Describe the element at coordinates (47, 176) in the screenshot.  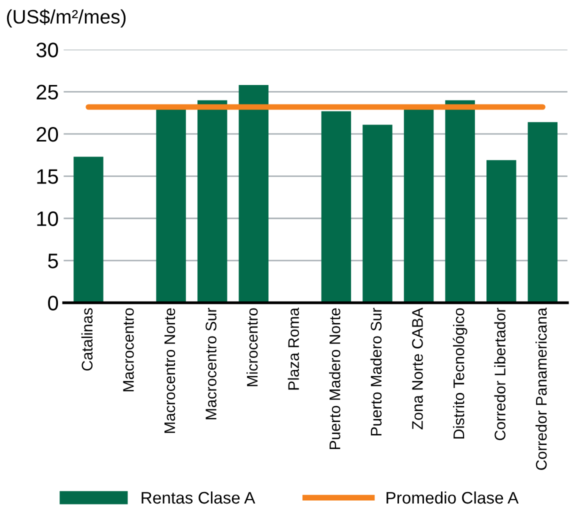
I see `y-tick-label: 15` at that location.